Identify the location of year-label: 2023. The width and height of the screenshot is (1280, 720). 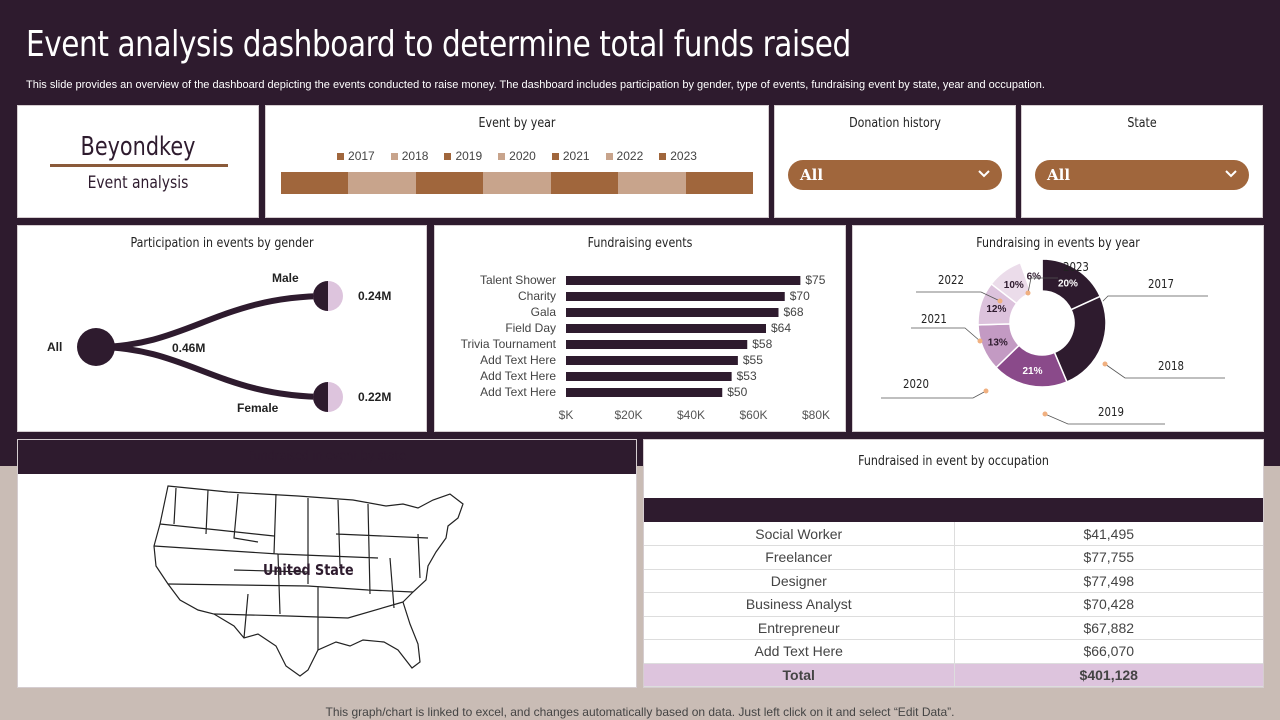
(1076, 267).